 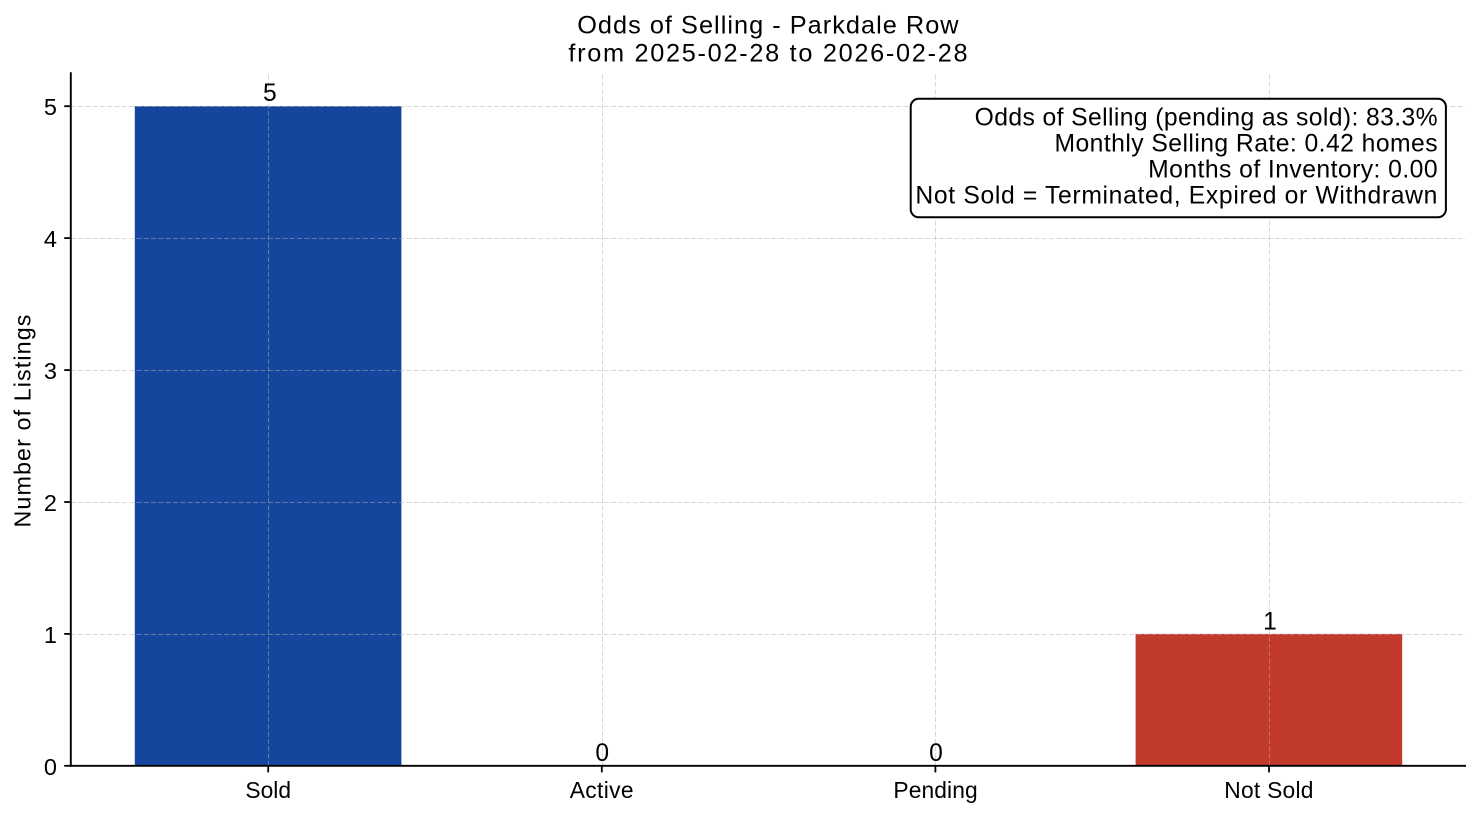 I want to click on svg-text: Pending, so click(x=935, y=790).